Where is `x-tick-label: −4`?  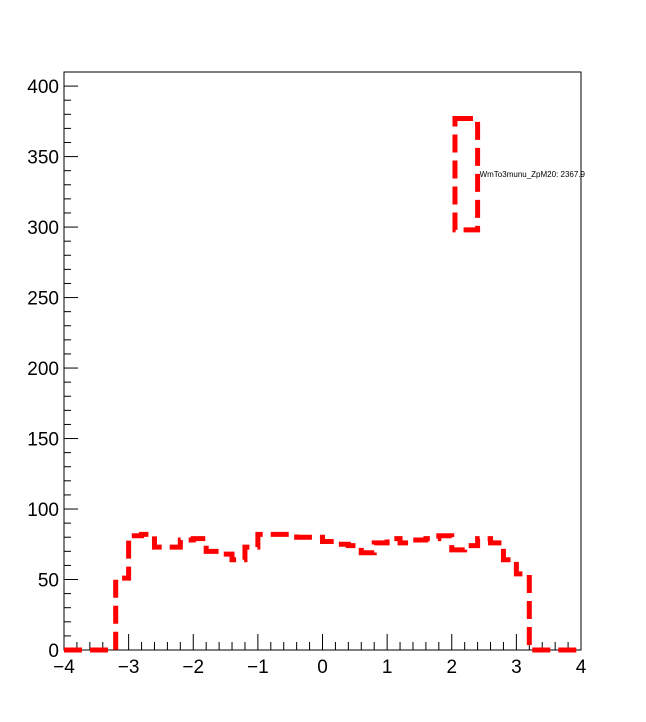 x-tick-label: −4 is located at coordinates (64, 667).